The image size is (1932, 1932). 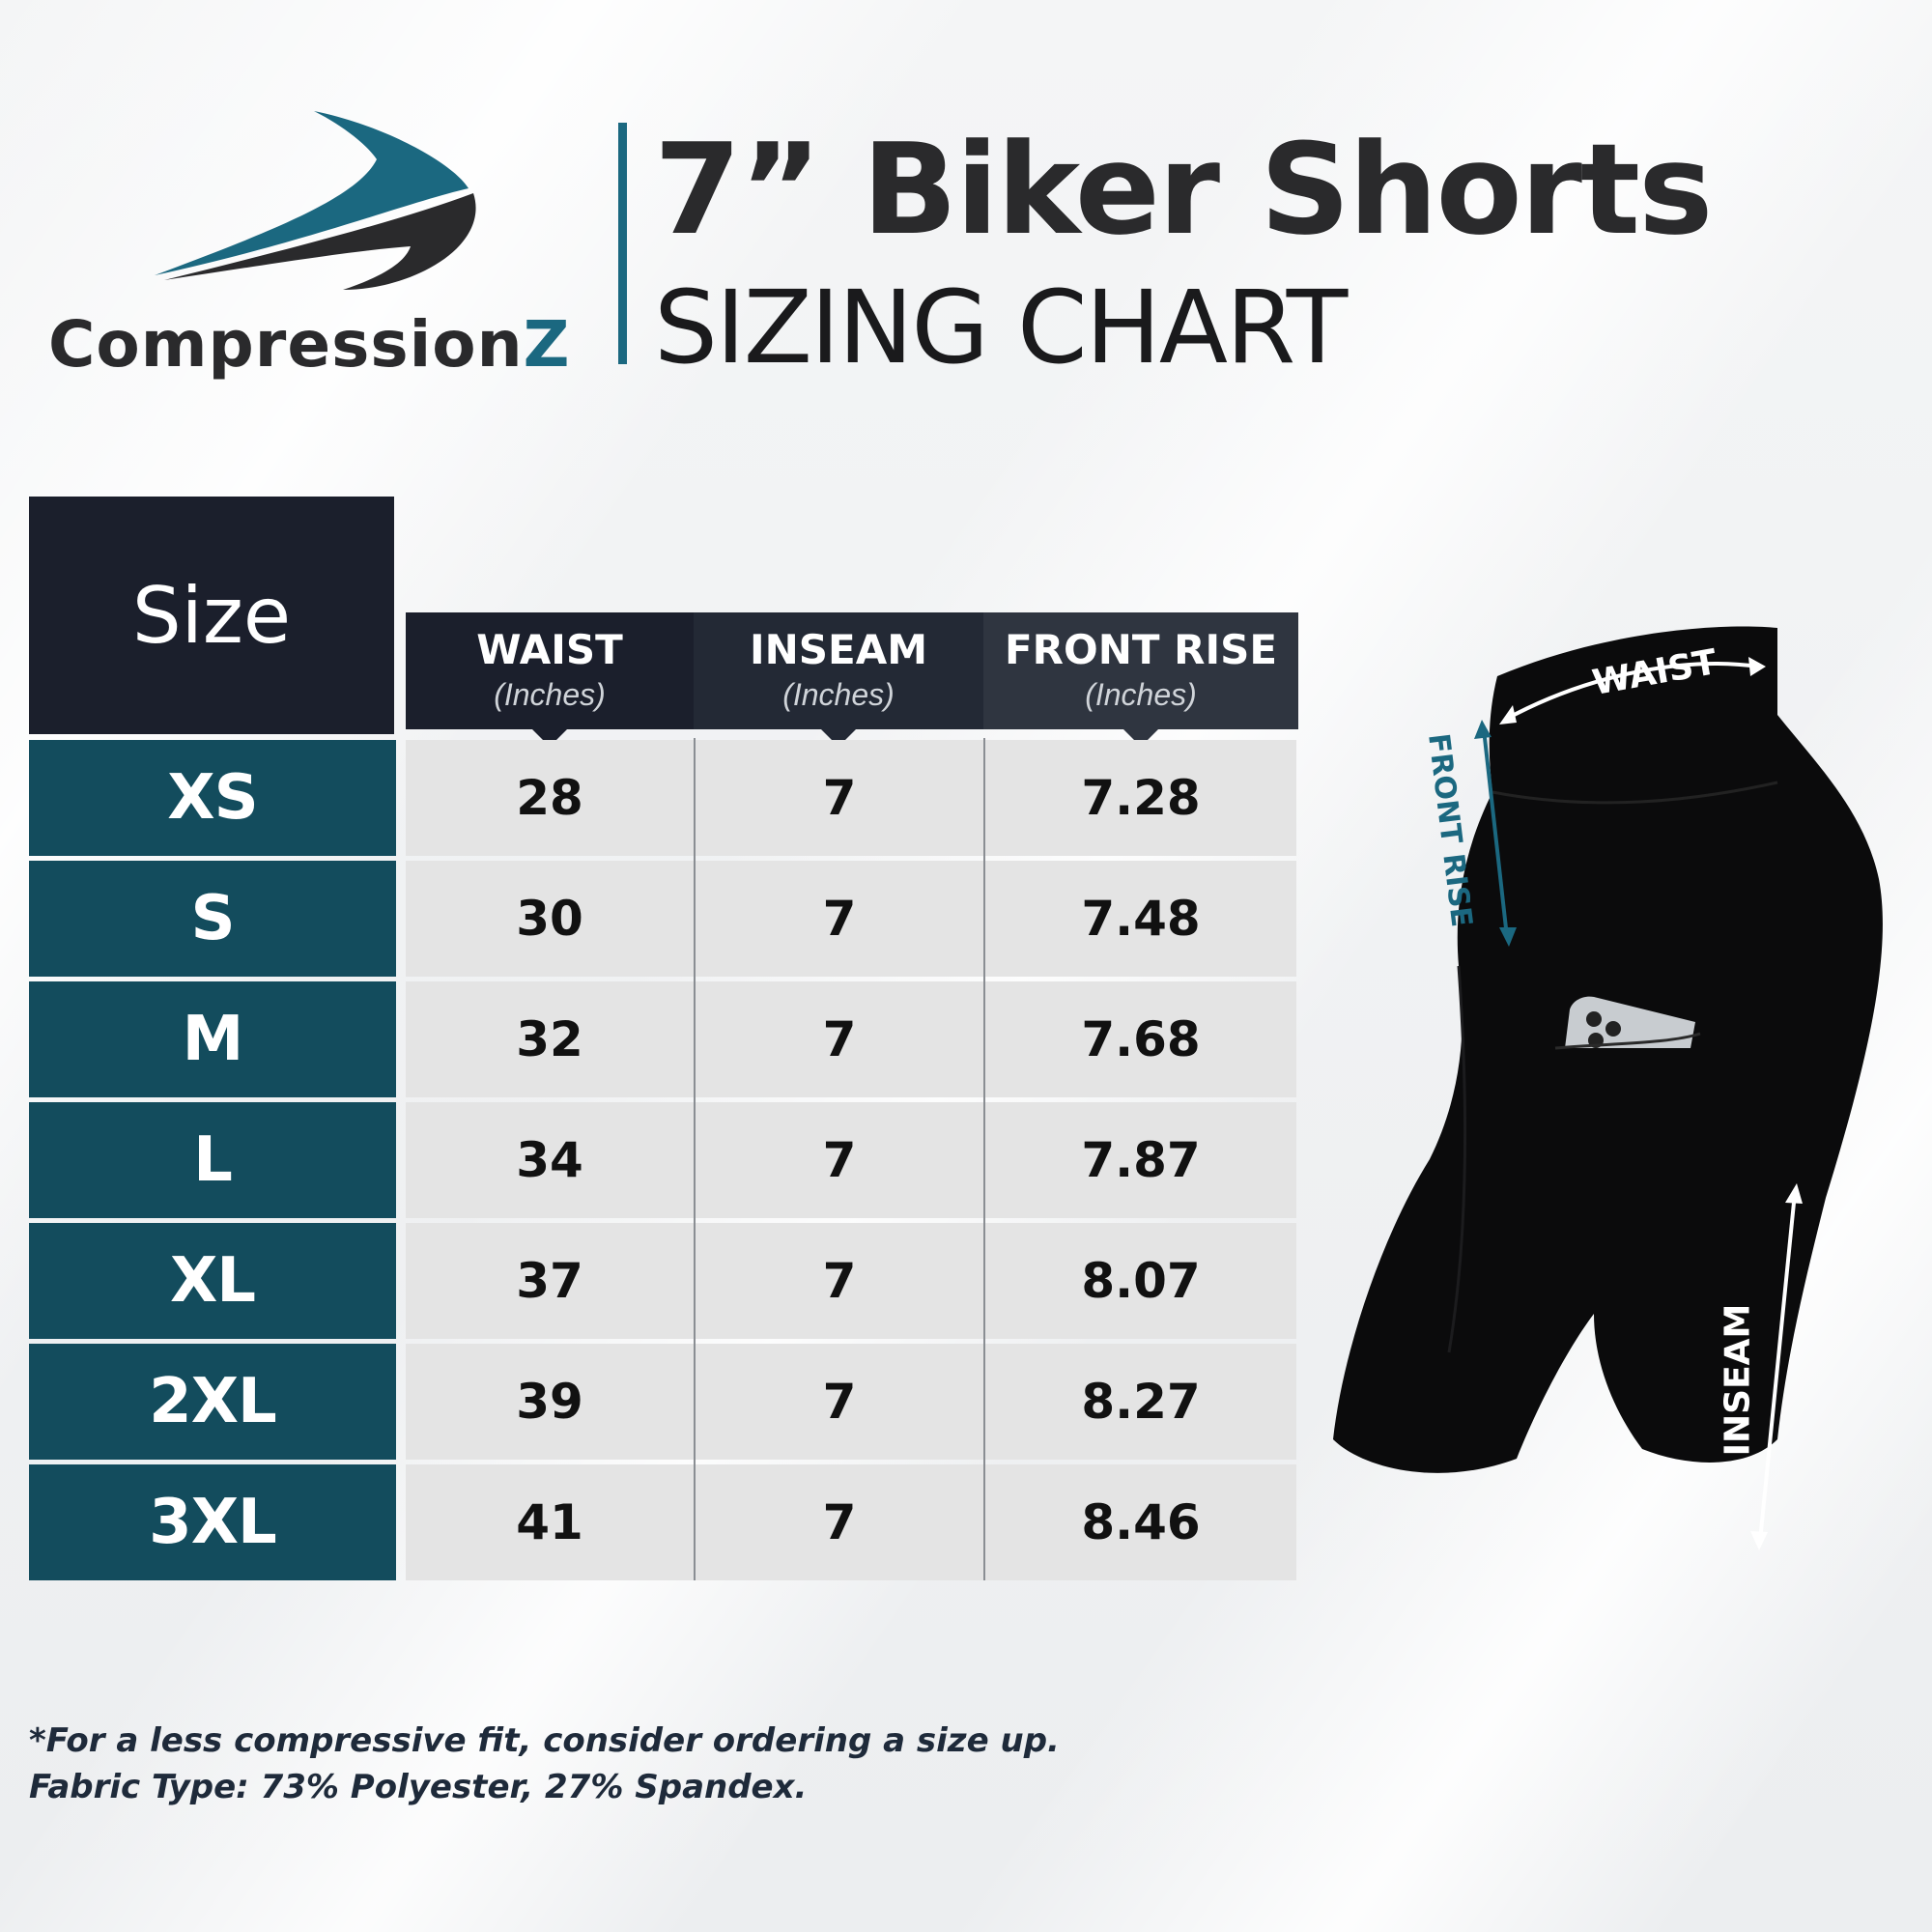 I want to click on waist-cell-3xl: 41, so click(x=550, y=1522).